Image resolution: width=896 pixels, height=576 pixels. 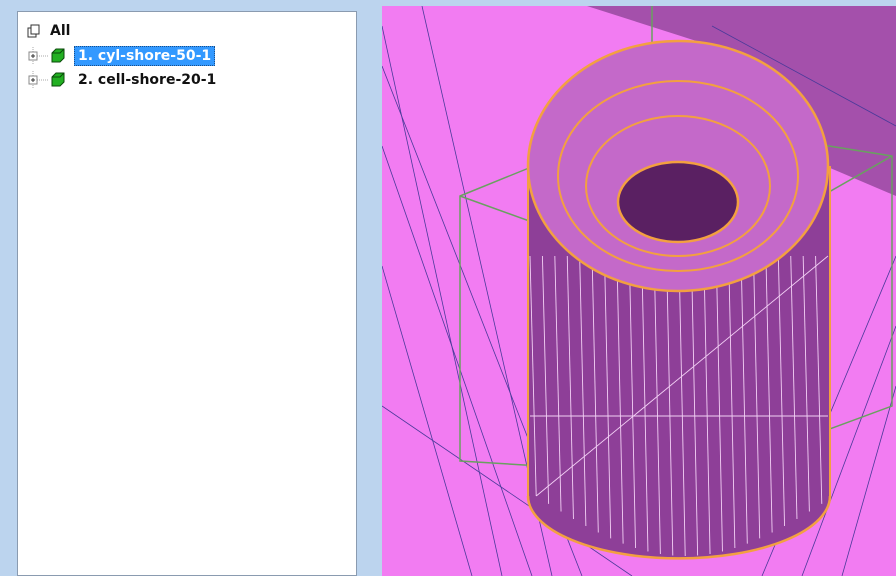 I want to click on root-label: All, so click(x=60, y=31).